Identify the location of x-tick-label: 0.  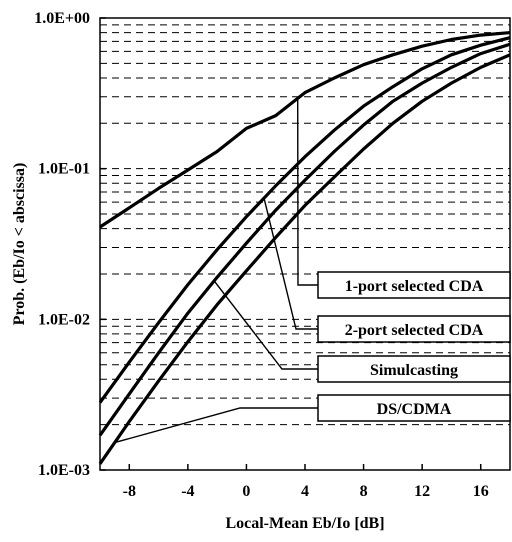
(246, 491).